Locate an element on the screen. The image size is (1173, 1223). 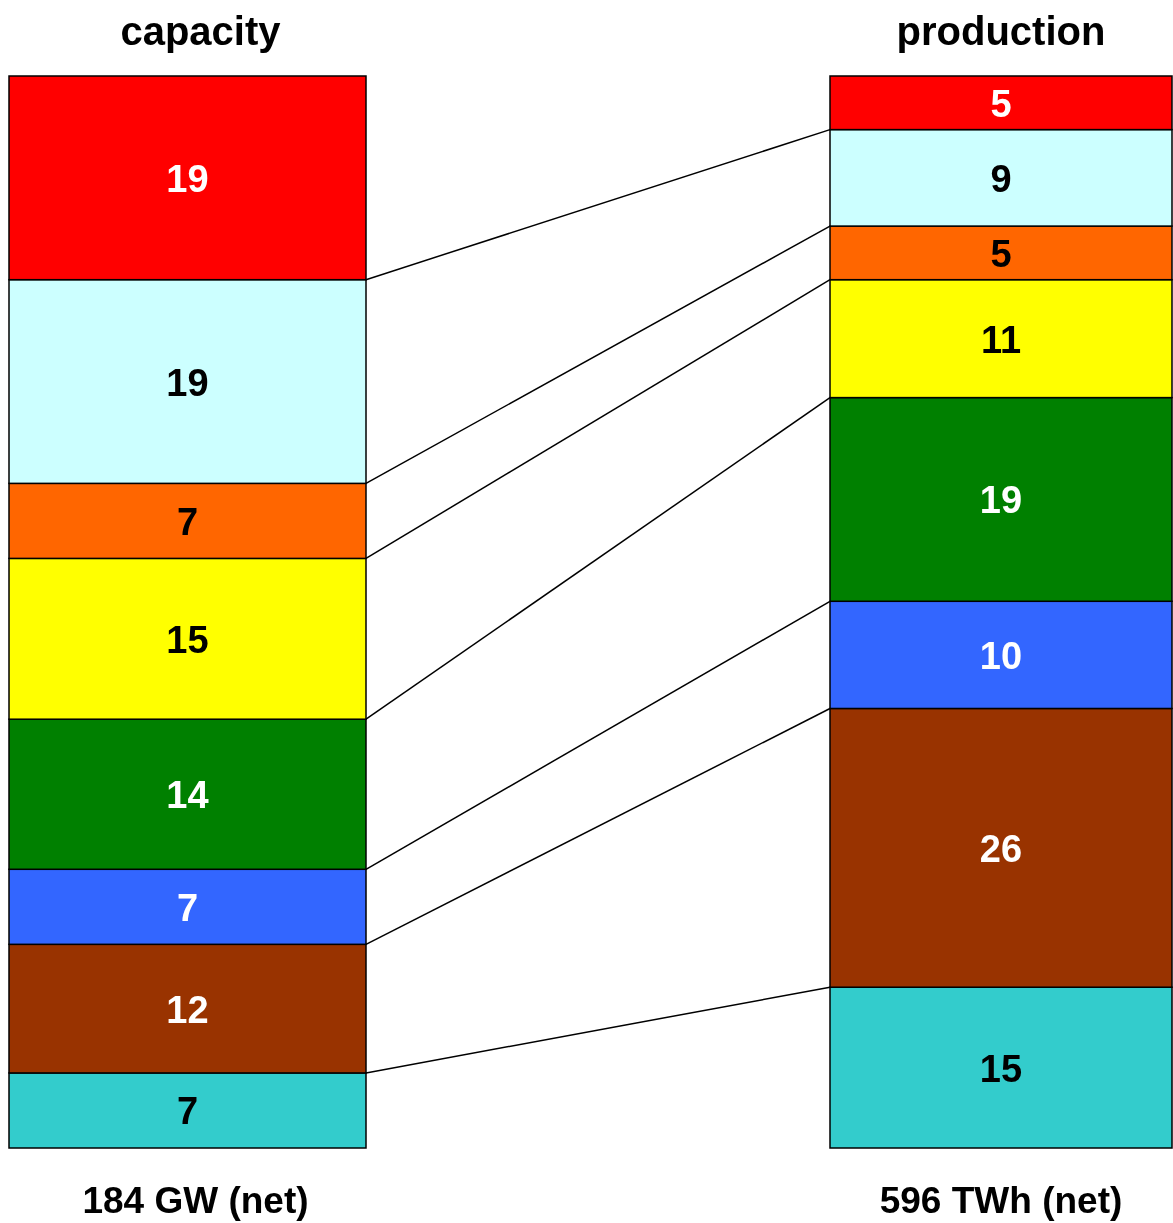
data-label: 26 is located at coordinates (1001, 848).